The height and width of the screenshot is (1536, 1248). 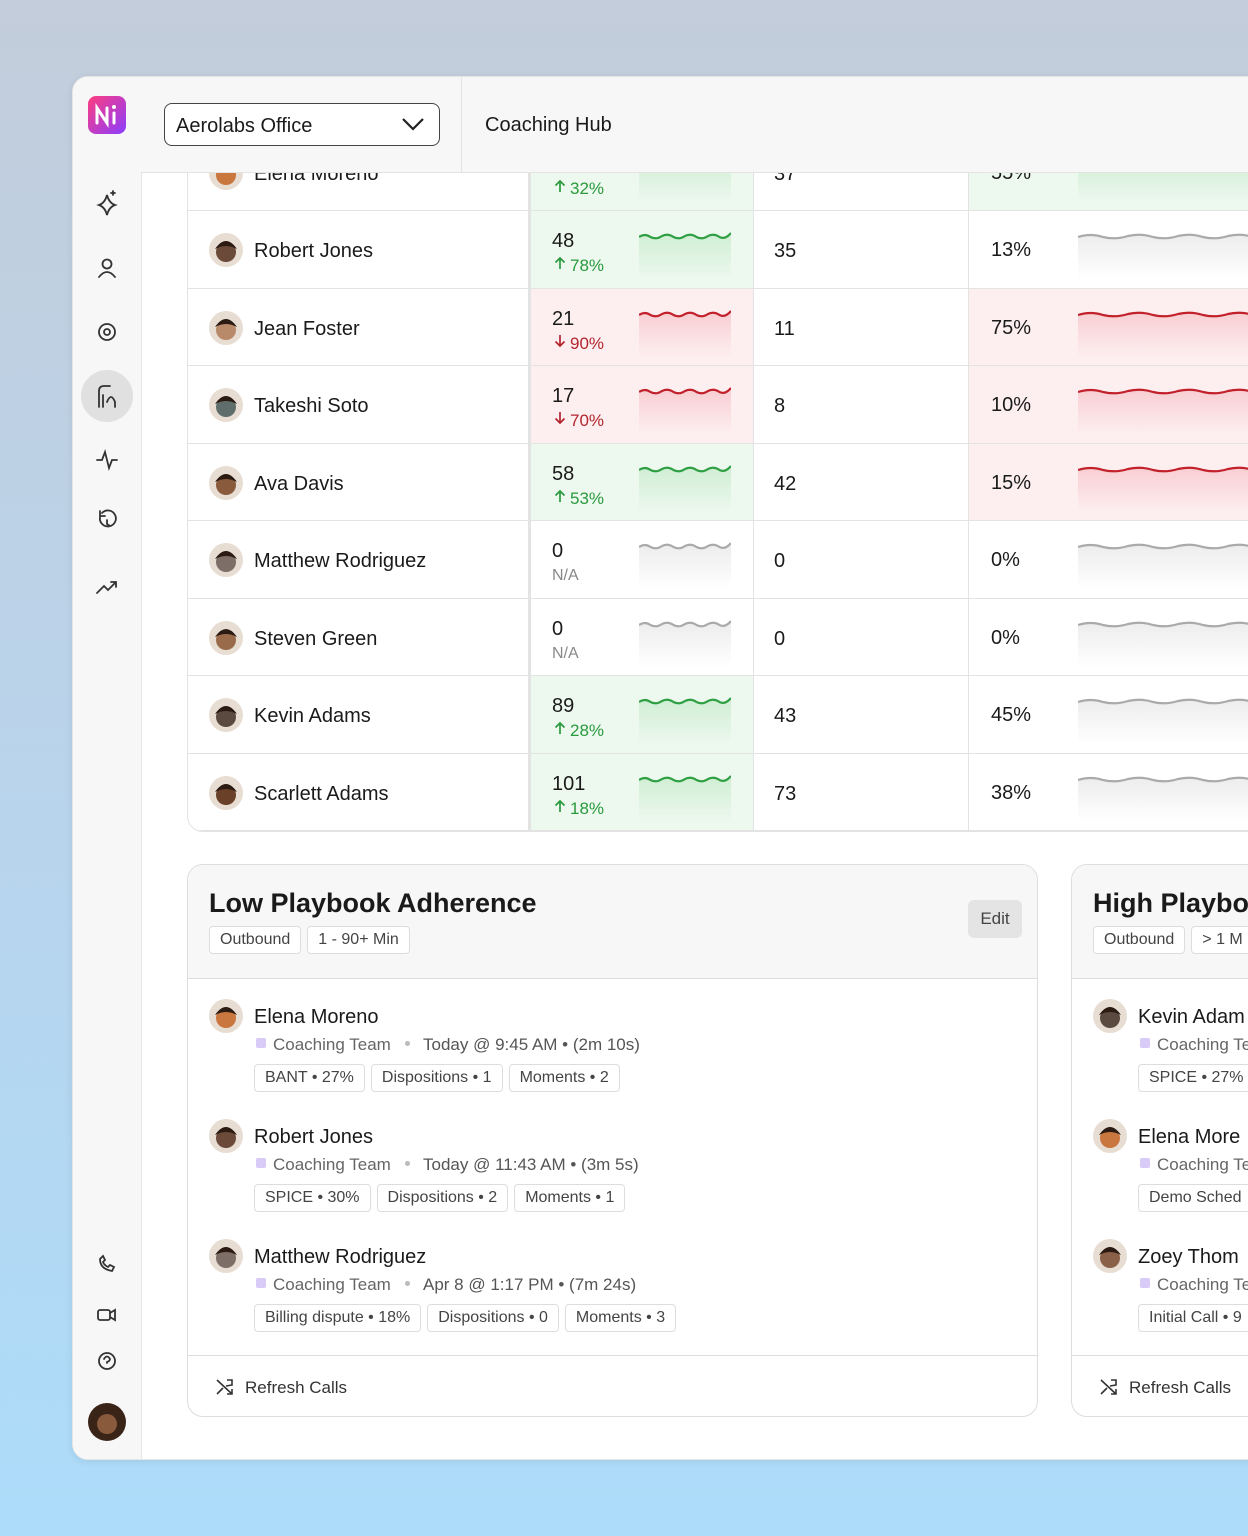 What do you see at coordinates (1011, 250) in the screenshot?
I see `rate-value: 13%` at bounding box center [1011, 250].